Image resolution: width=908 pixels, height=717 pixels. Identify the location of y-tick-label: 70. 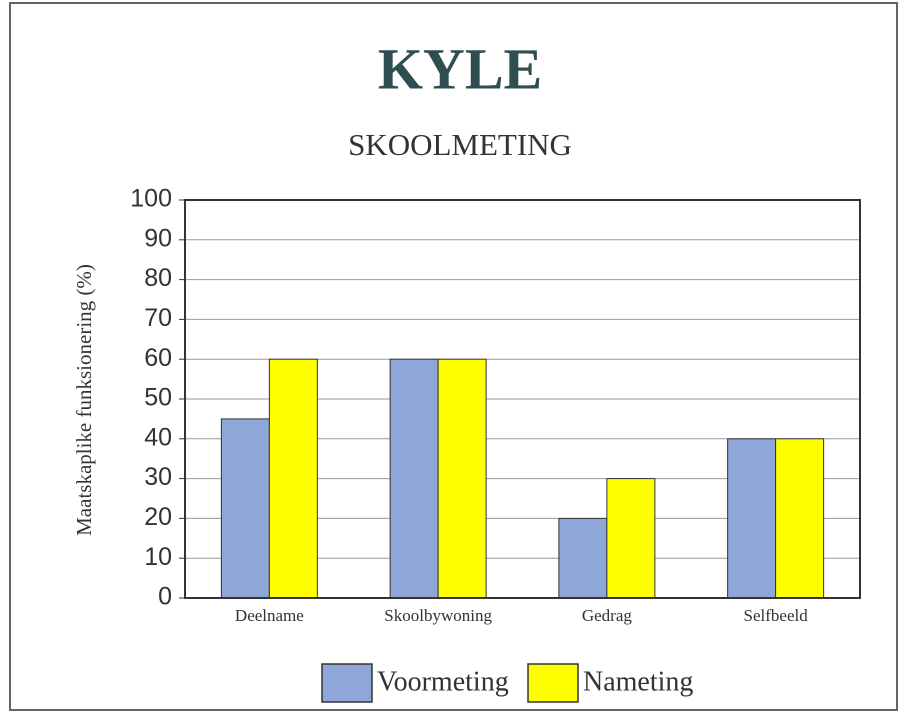
(158, 318).